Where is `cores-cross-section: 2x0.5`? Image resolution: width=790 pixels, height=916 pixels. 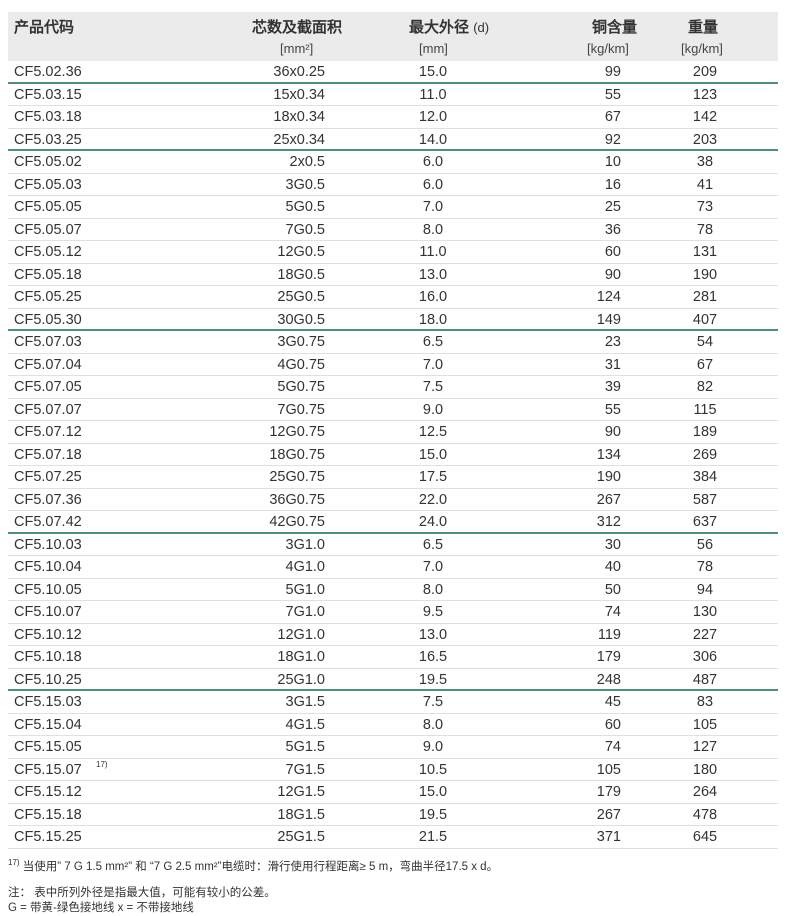
cores-cross-section: 2x0.5 is located at coordinates (307, 162).